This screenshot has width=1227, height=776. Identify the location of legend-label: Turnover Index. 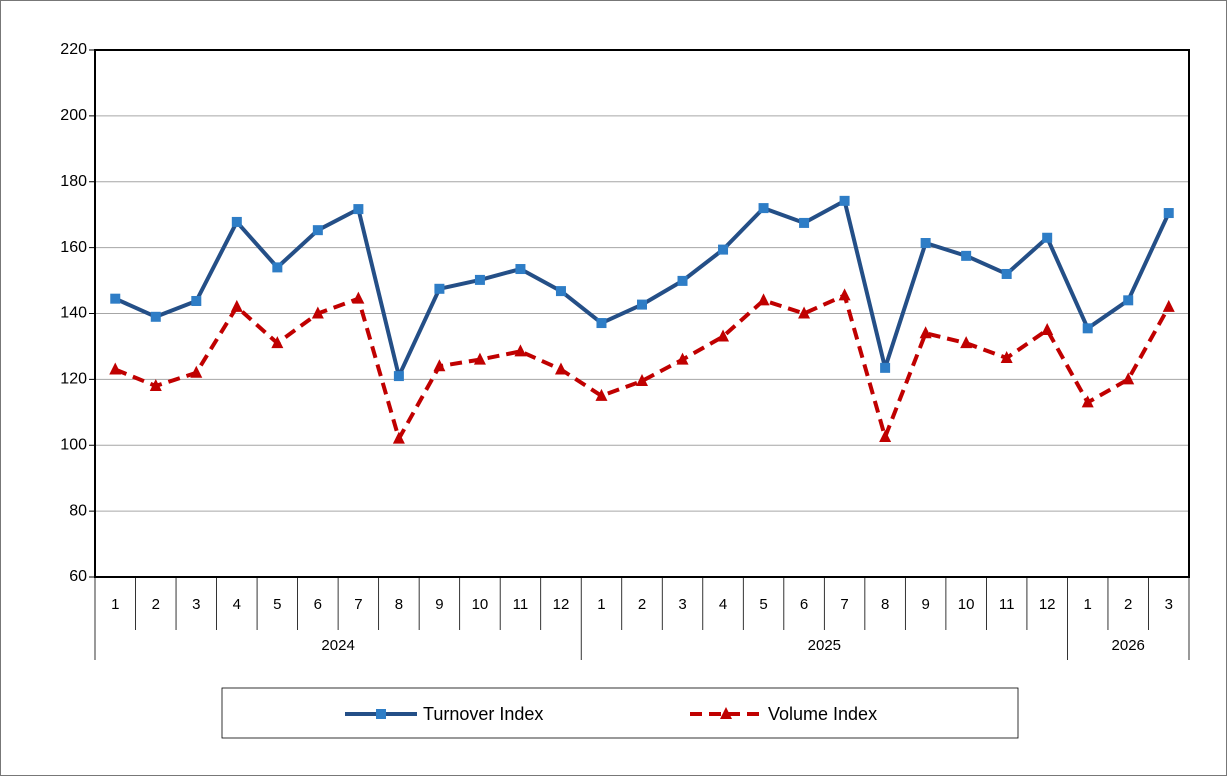
(483, 714).